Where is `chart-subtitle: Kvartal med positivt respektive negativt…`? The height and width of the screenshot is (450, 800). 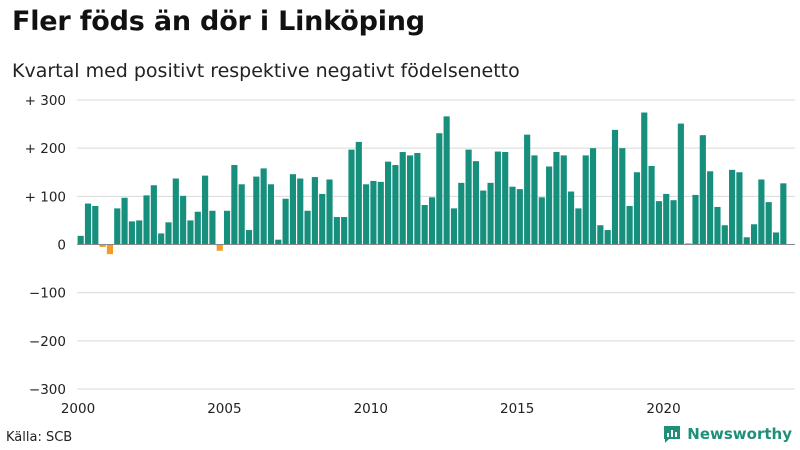 chart-subtitle: Kvartal med positivt respektive negativt… is located at coordinates (266, 71).